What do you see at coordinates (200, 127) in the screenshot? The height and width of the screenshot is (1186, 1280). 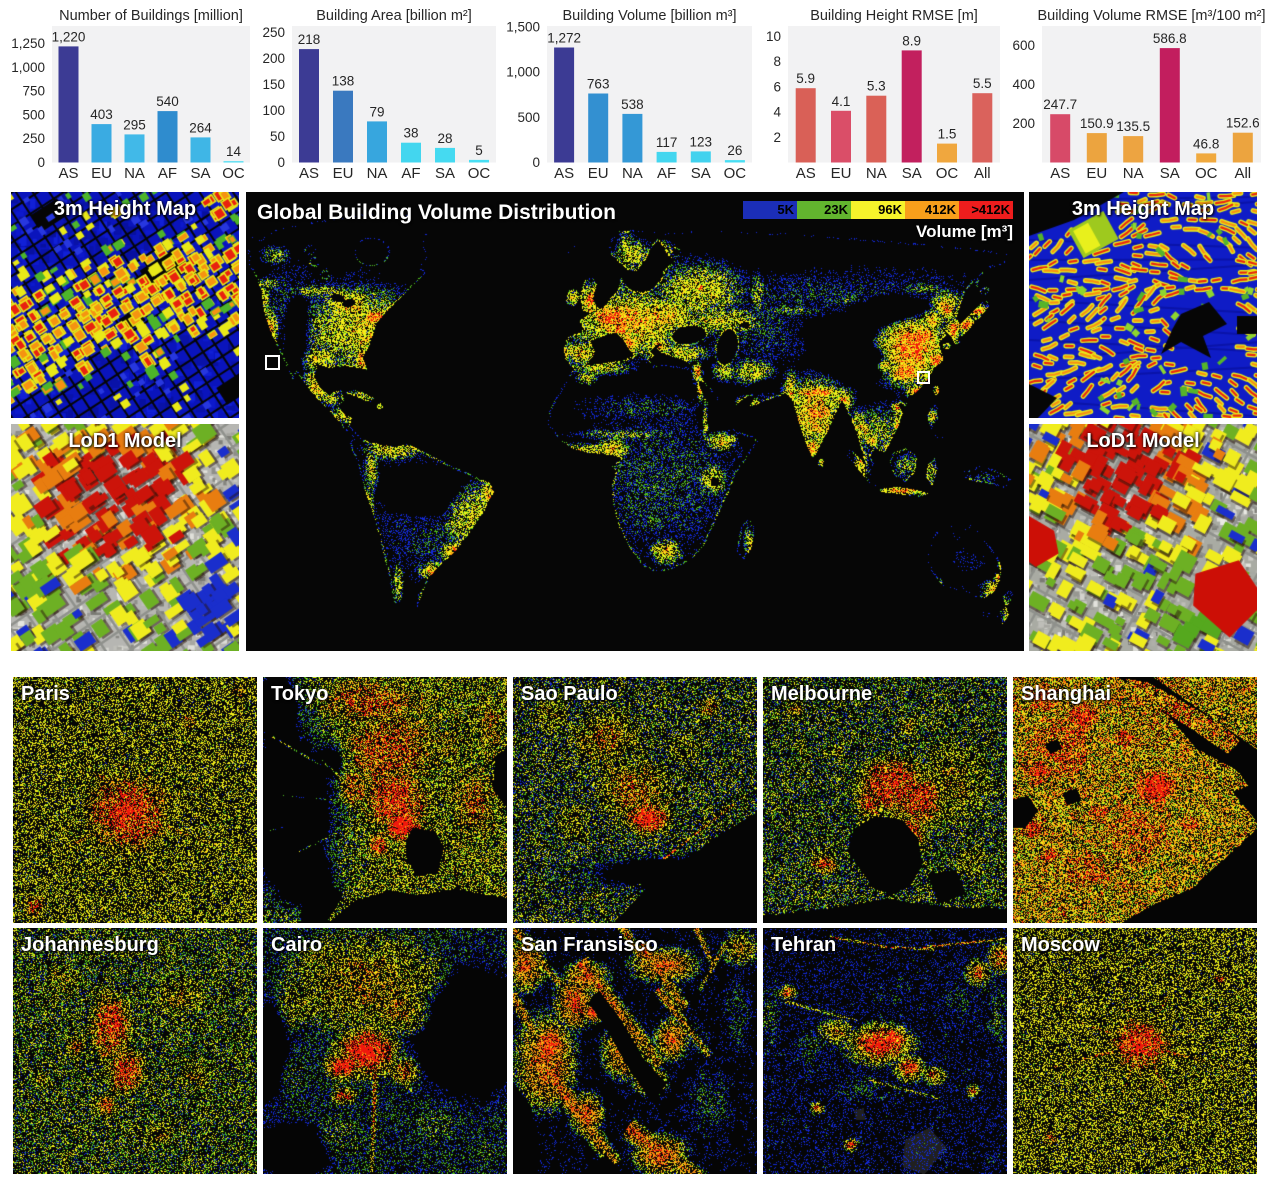 I see `svg-text: 264` at bounding box center [200, 127].